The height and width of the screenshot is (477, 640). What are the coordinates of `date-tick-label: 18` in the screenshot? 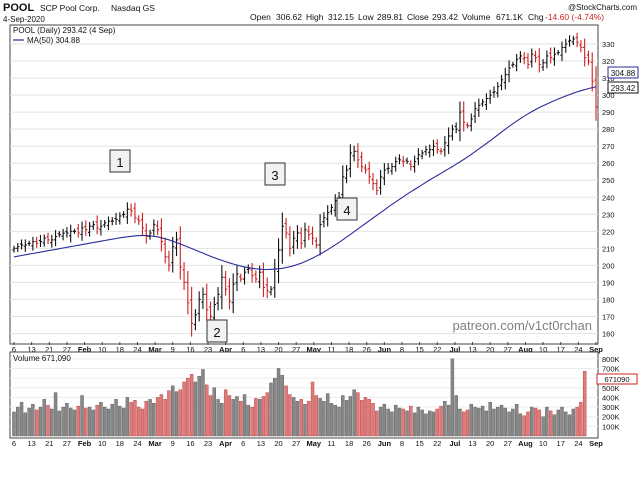 It's located at (349, 349).